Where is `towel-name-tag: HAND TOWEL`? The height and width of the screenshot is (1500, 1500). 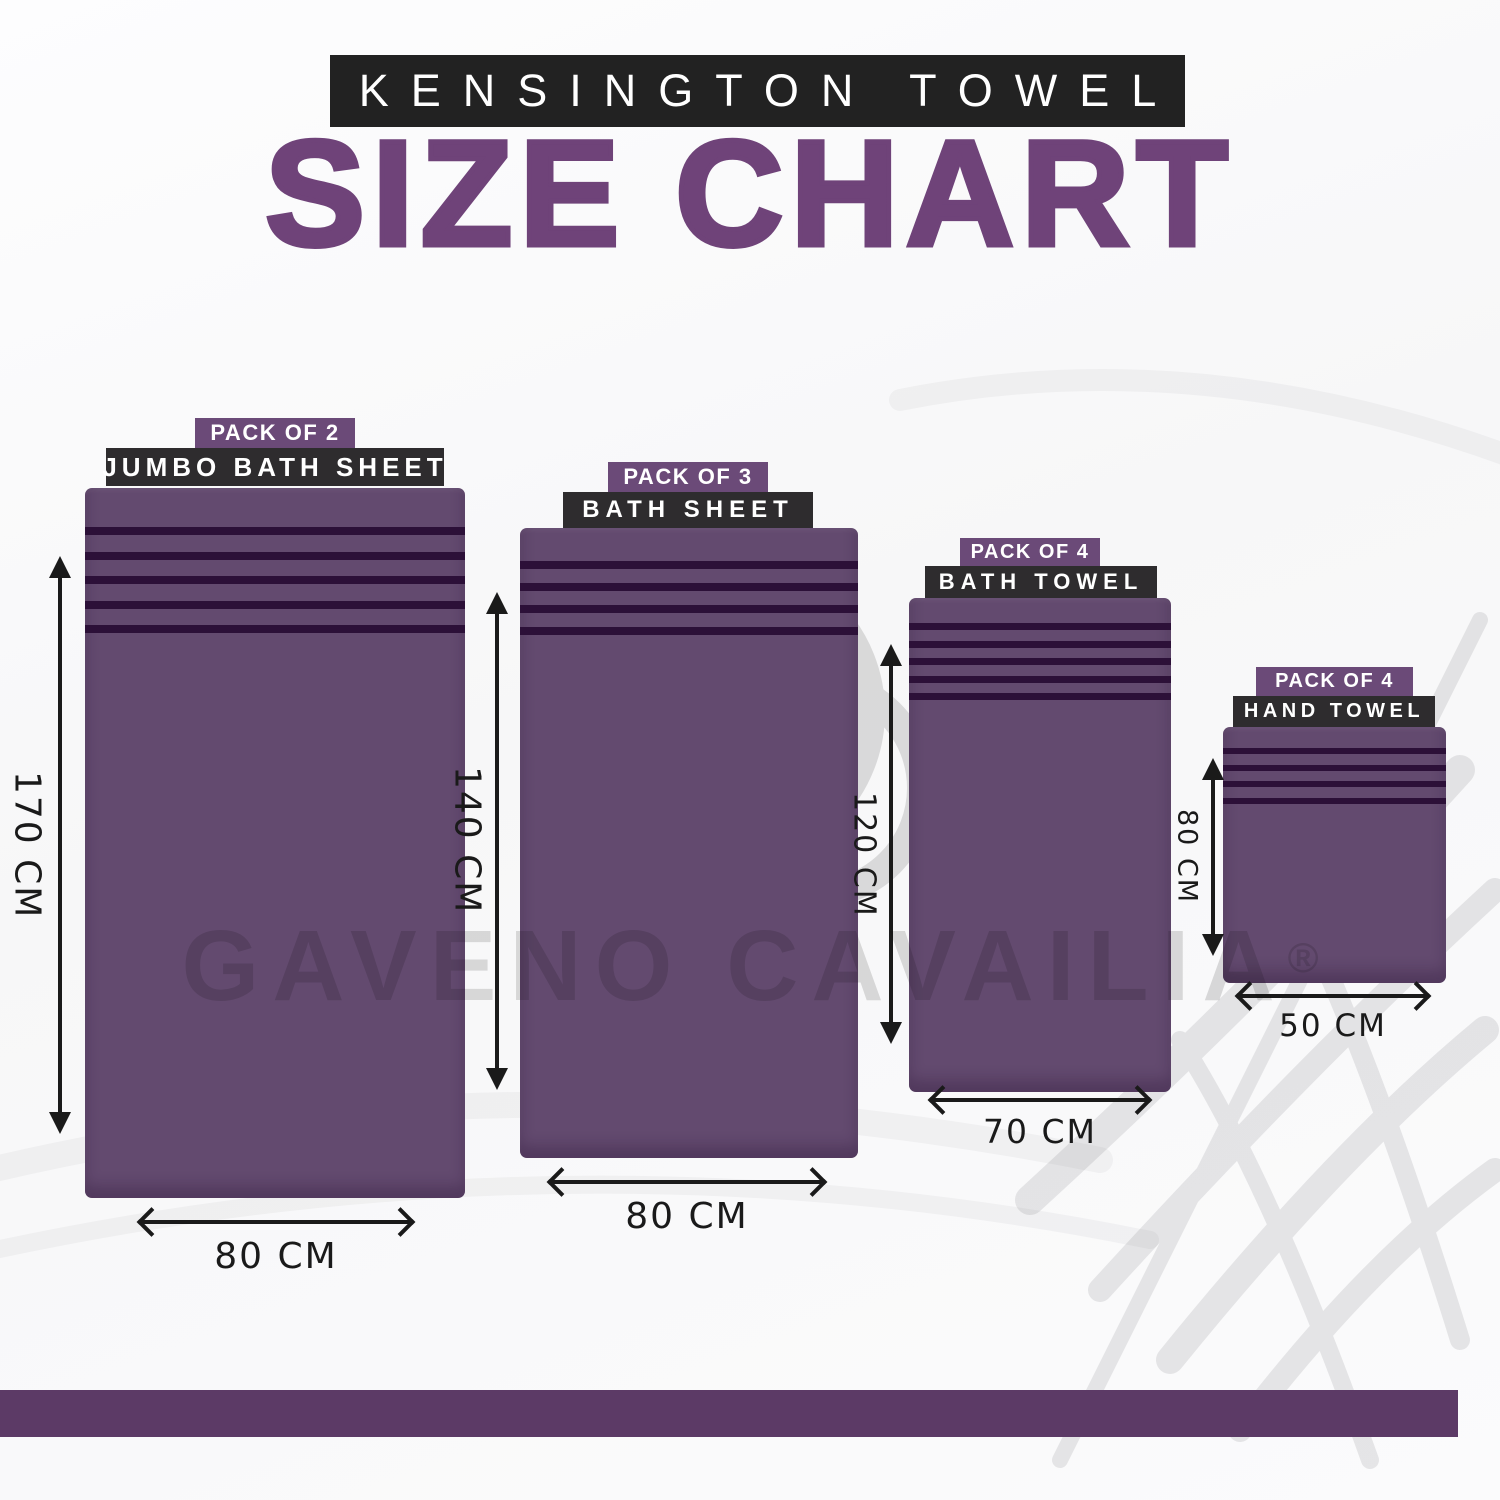
towel-name-tag: HAND TOWEL is located at coordinates (1334, 711).